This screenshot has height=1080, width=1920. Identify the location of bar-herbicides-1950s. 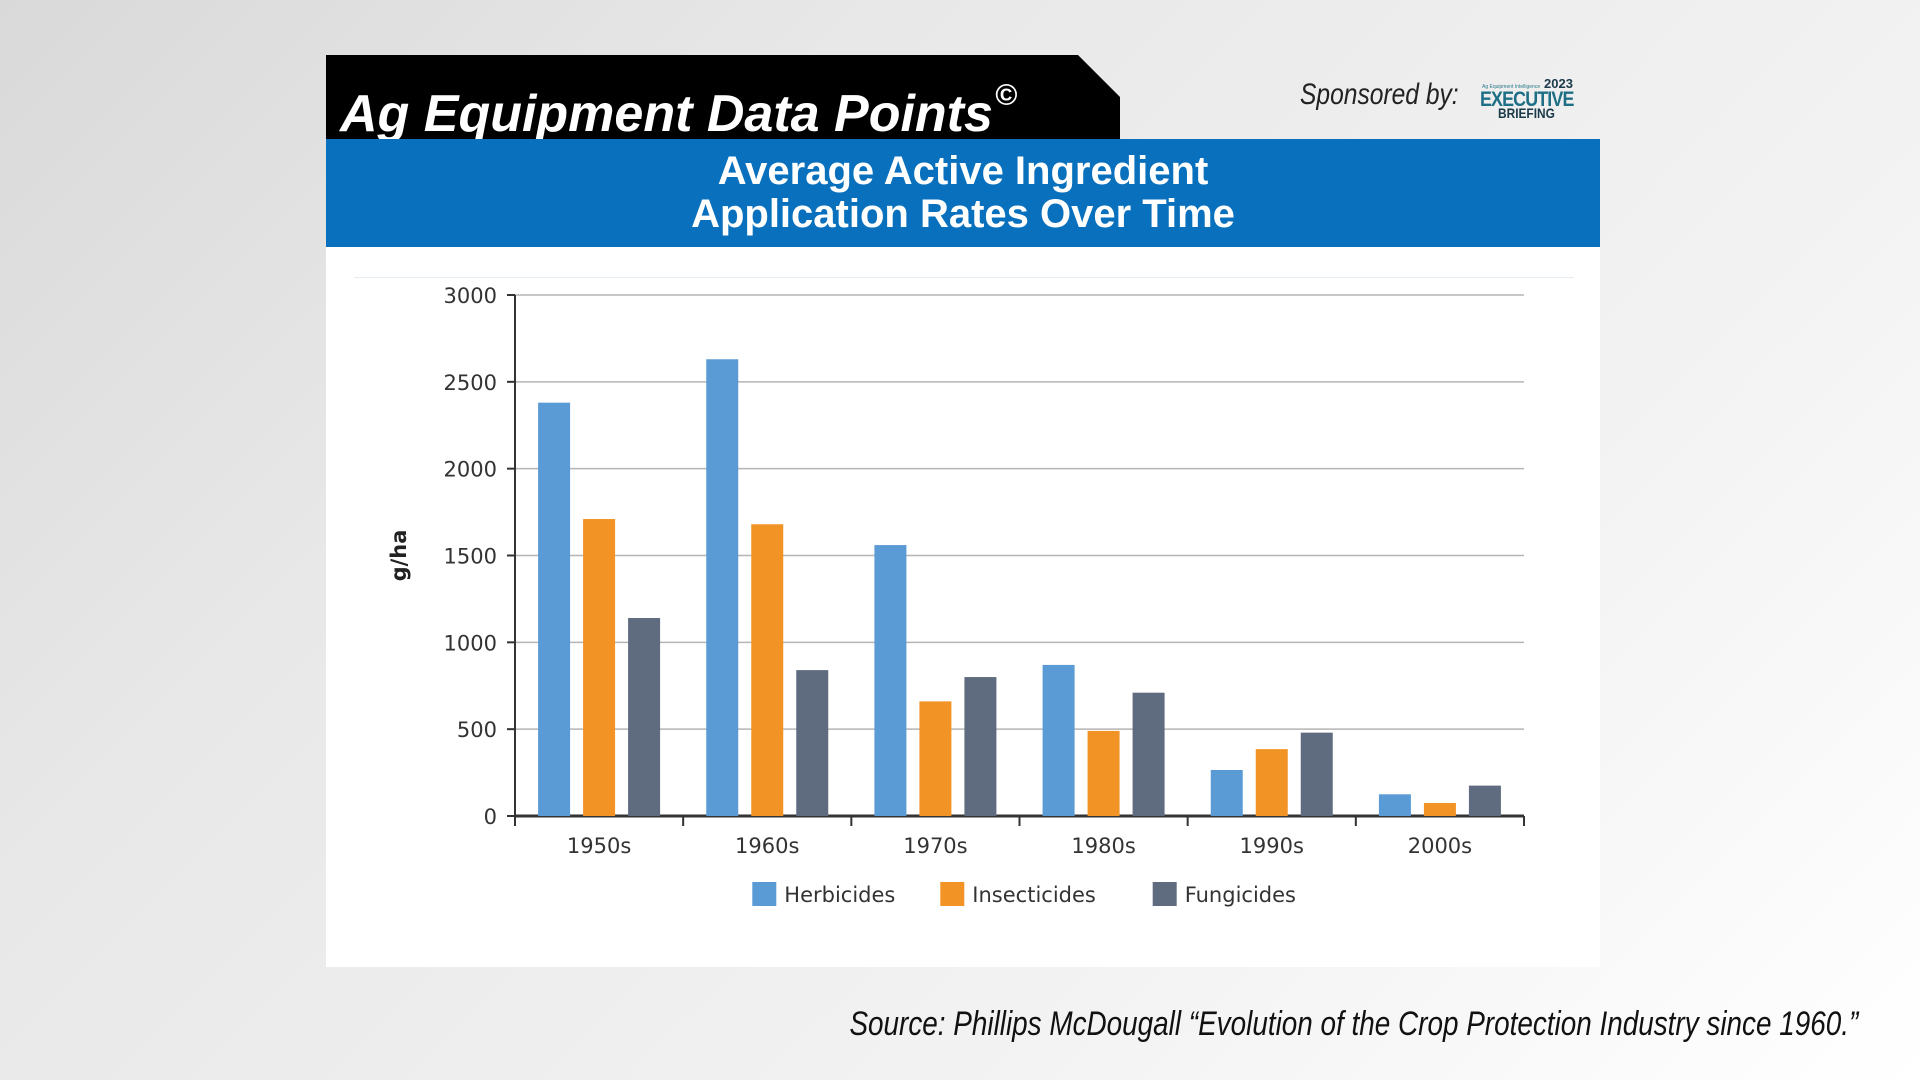
(554, 609).